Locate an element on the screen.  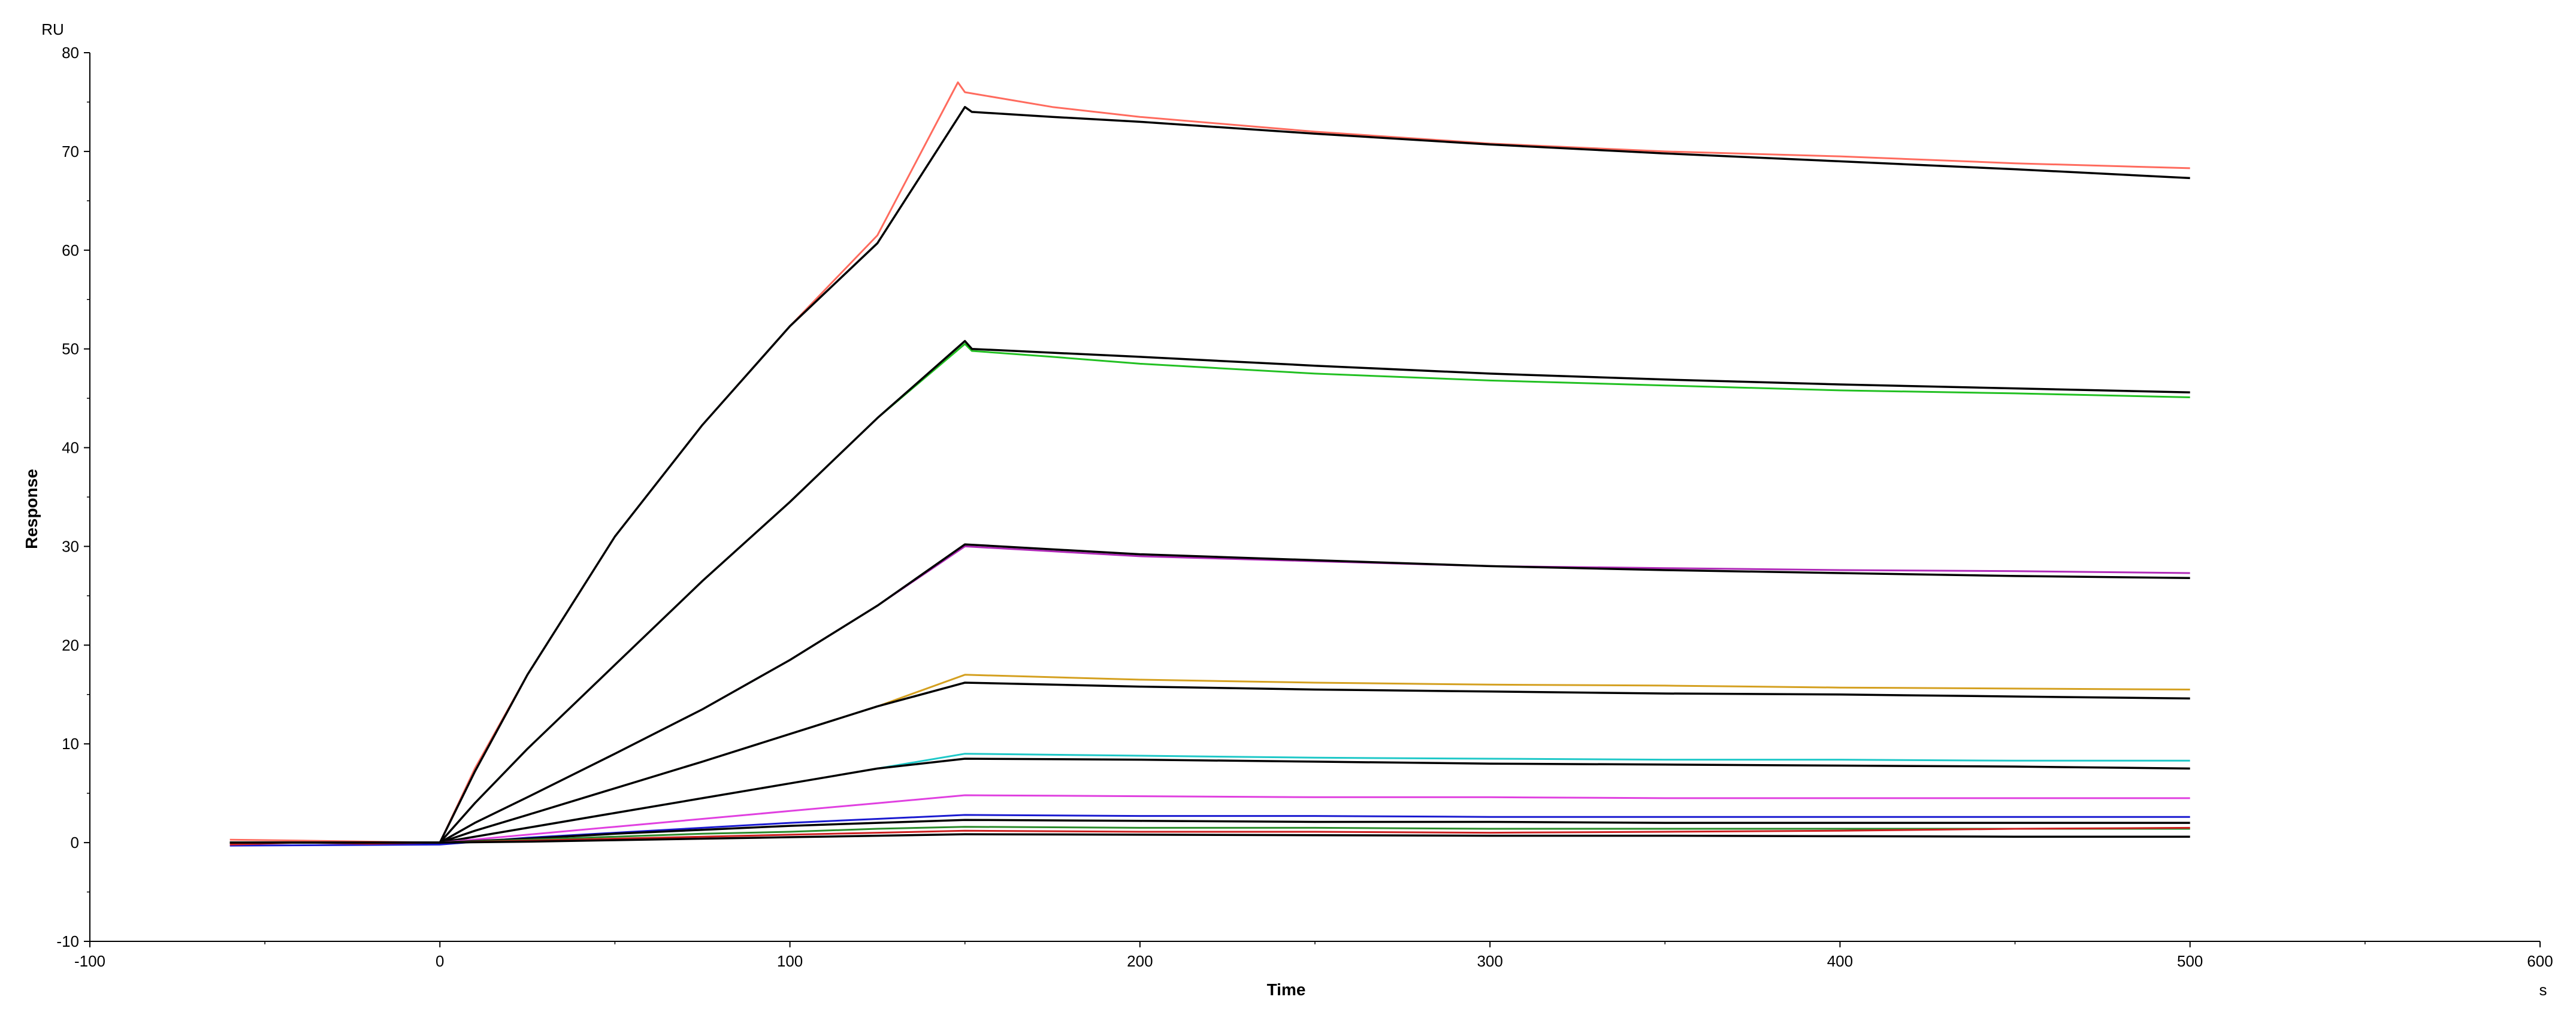
x-tick-label: 0 is located at coordinates (440, 961).